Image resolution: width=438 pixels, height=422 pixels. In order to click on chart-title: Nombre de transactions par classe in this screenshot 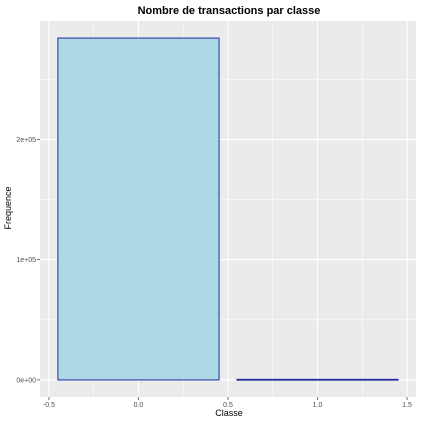, I will do `click(229, 11)`.